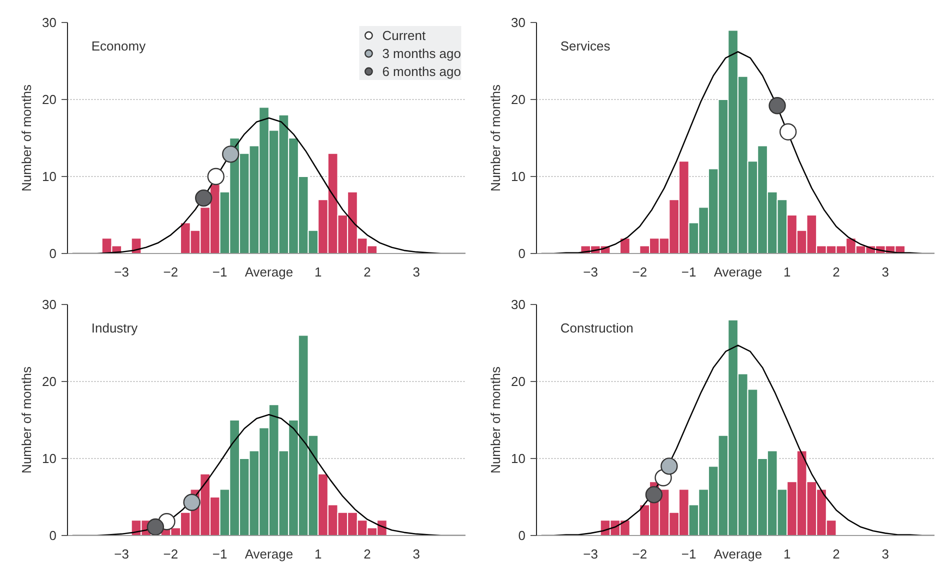  What do you see at coordinates (118, 46) in the screenshot?
I see `text: Economy` at bounding box center [118, 46].